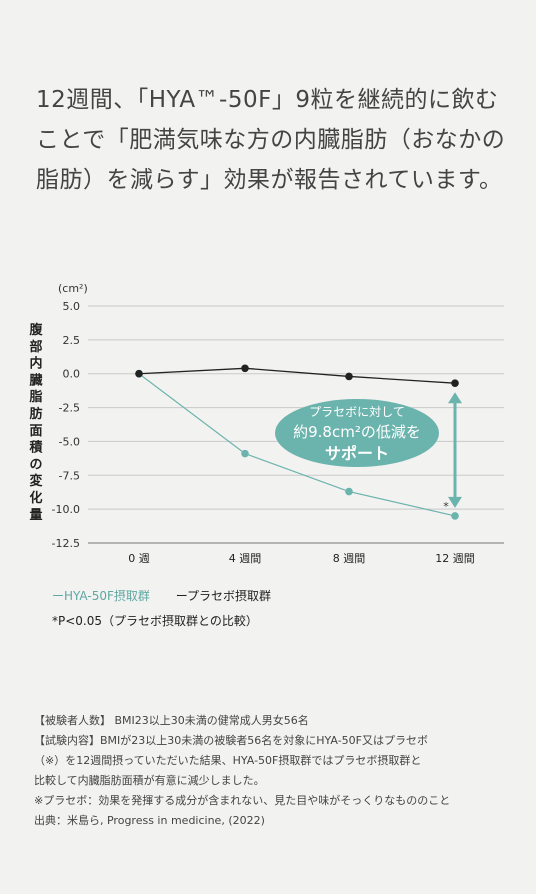  What do you see at coordinates (66, 509) in the screenshot?
I see `y-tick-label: -10.0` at bounding box center [66, 509].